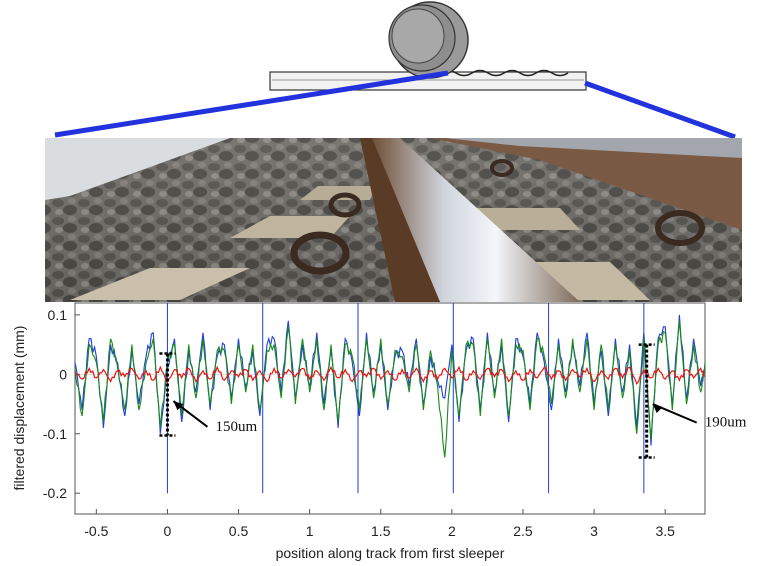 This screenshot has height=566, width=771. What do you see at coordinates (19, 408) in the screenshot?
I see `y-axis-label: filtered displacement (mm)` at bounding box center [19, 408].